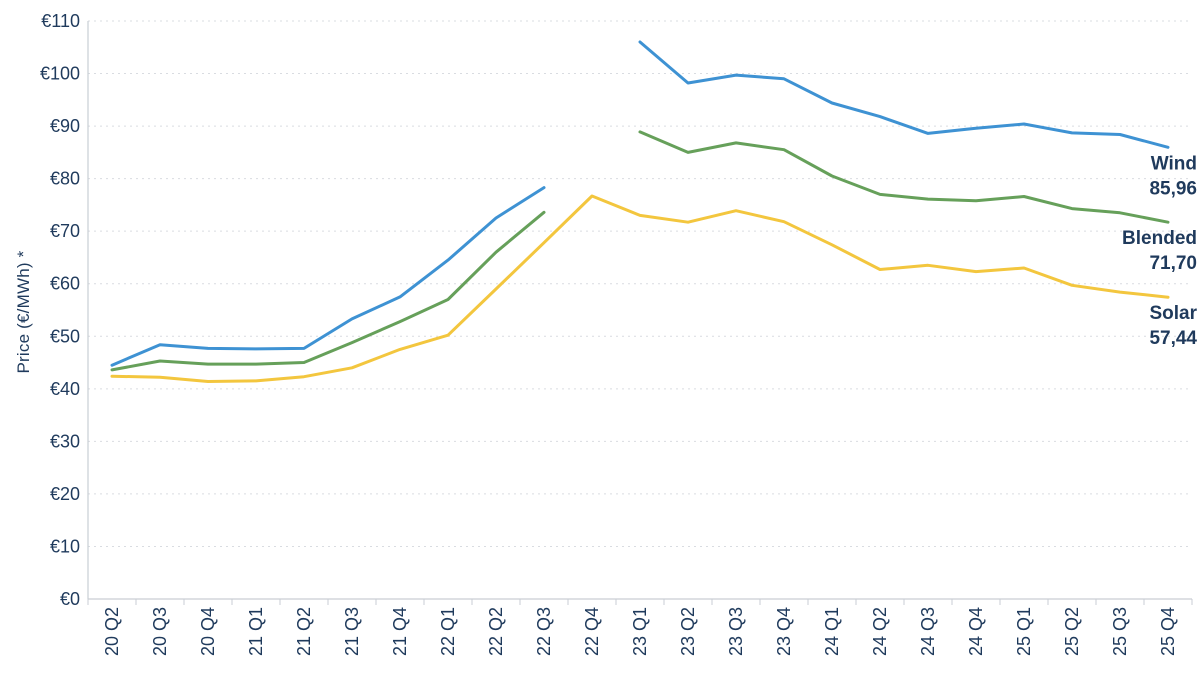  I want to click on x-axis-tick-label: 23 Q2, so click(688, 631).